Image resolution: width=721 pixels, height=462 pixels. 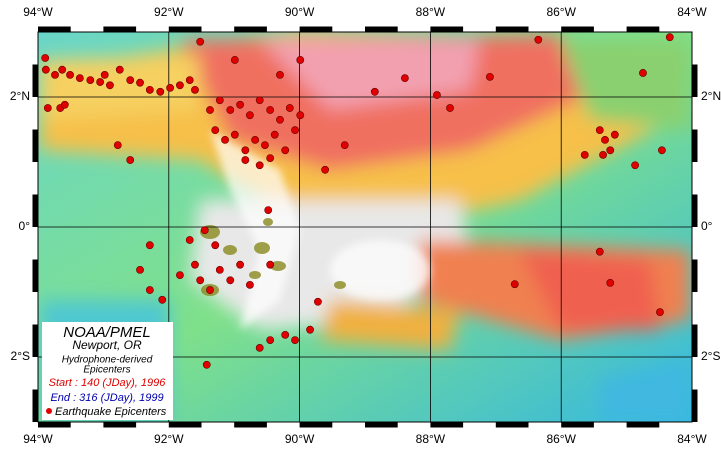 I want to click on legend-description: Hydrophone-derived, so click(x=107, y=360).